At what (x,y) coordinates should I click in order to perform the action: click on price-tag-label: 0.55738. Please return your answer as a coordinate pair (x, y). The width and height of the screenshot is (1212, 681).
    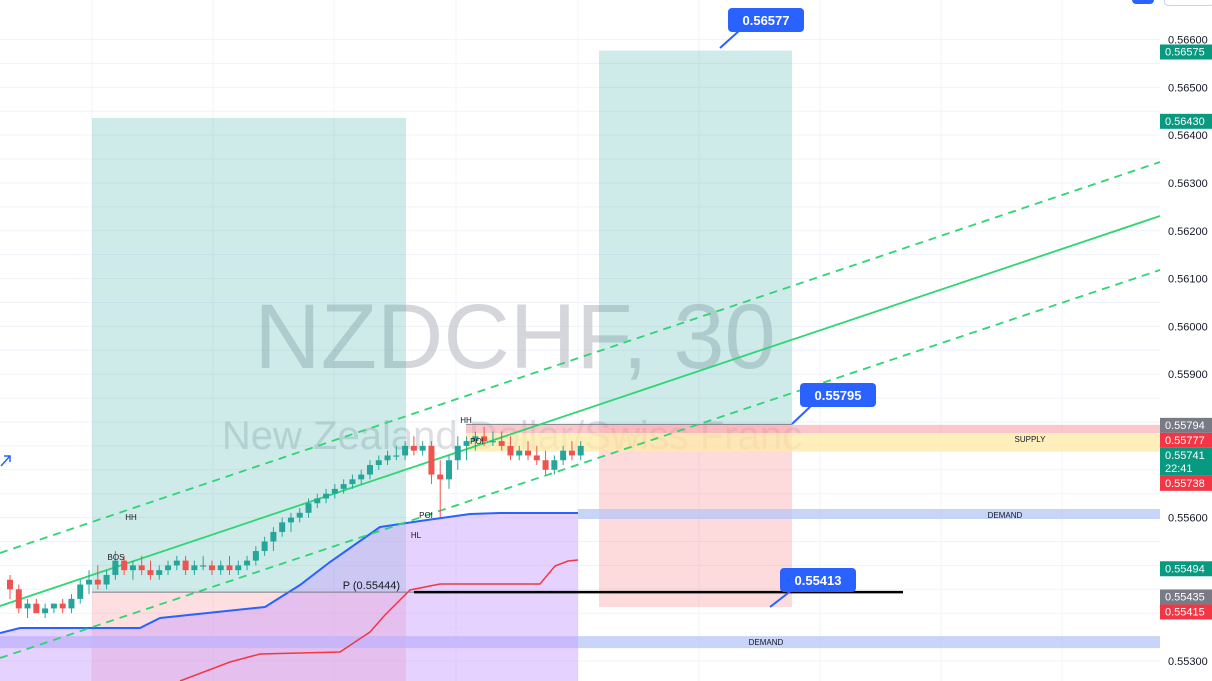
    Looking at the image, I should click on (1185, 484).